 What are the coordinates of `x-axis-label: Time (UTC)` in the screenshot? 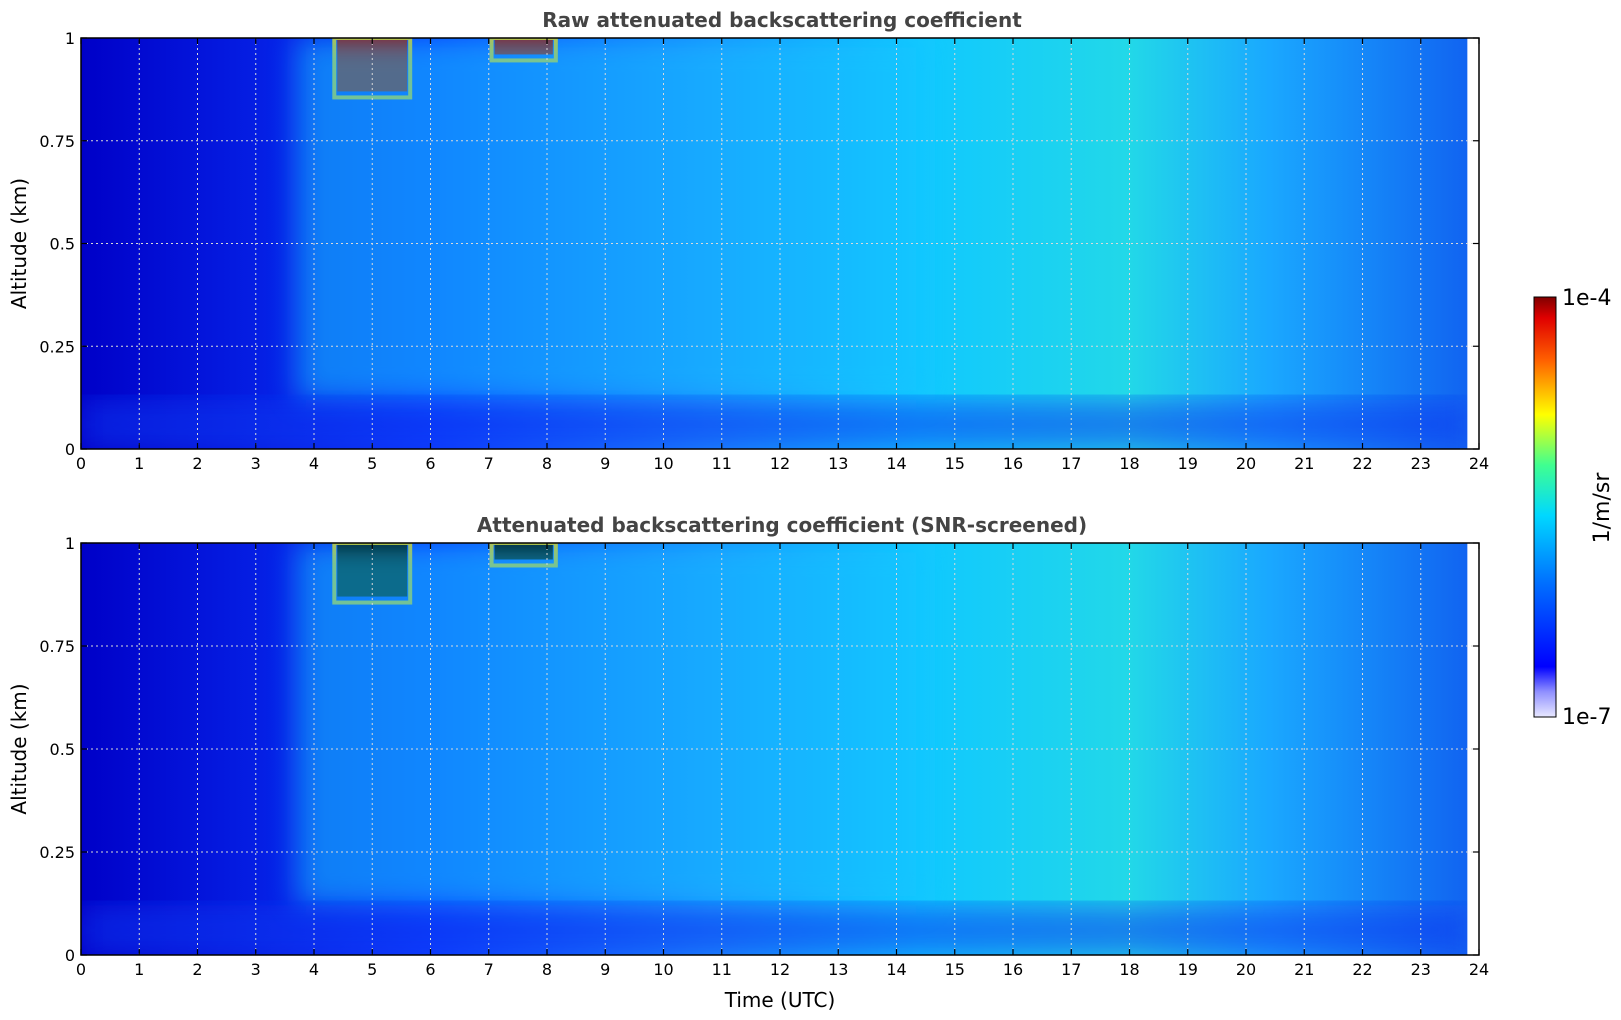 It's located at (780, 1000).